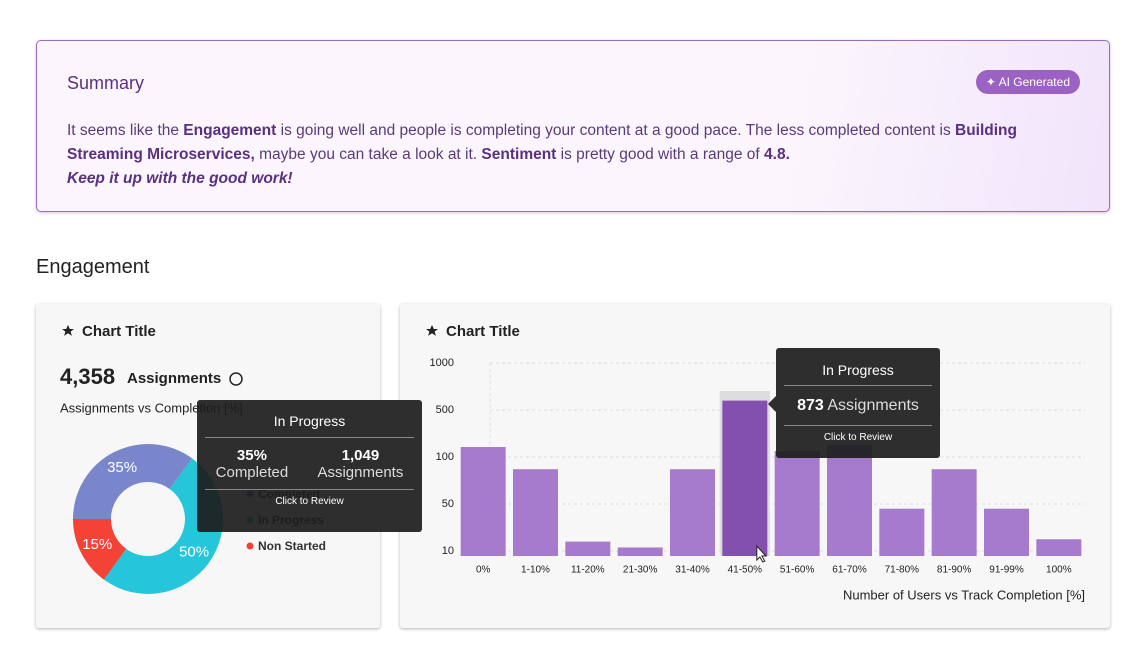 The width and height of the screenshot is (1146, 669). I want to click on y-tick-label: 100, so click(445, 457).